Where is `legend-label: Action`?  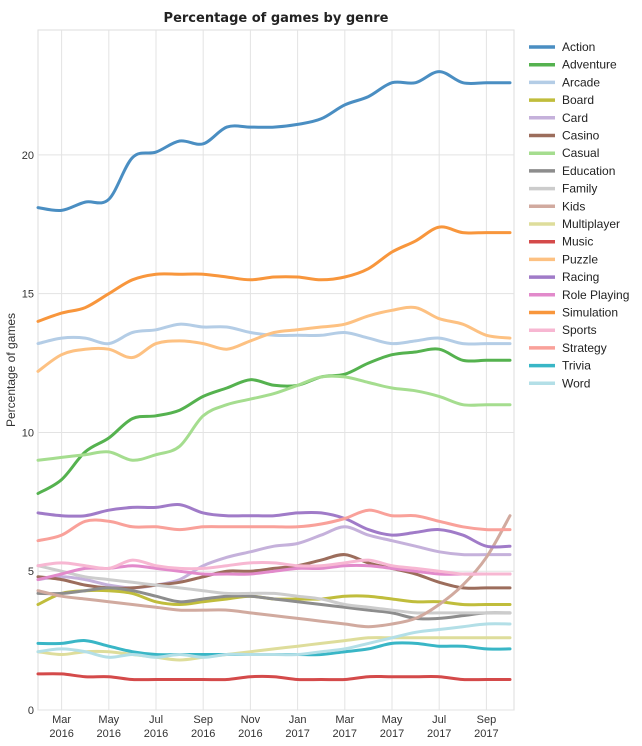 legend-label: Action is located at coordinates (578, 47).